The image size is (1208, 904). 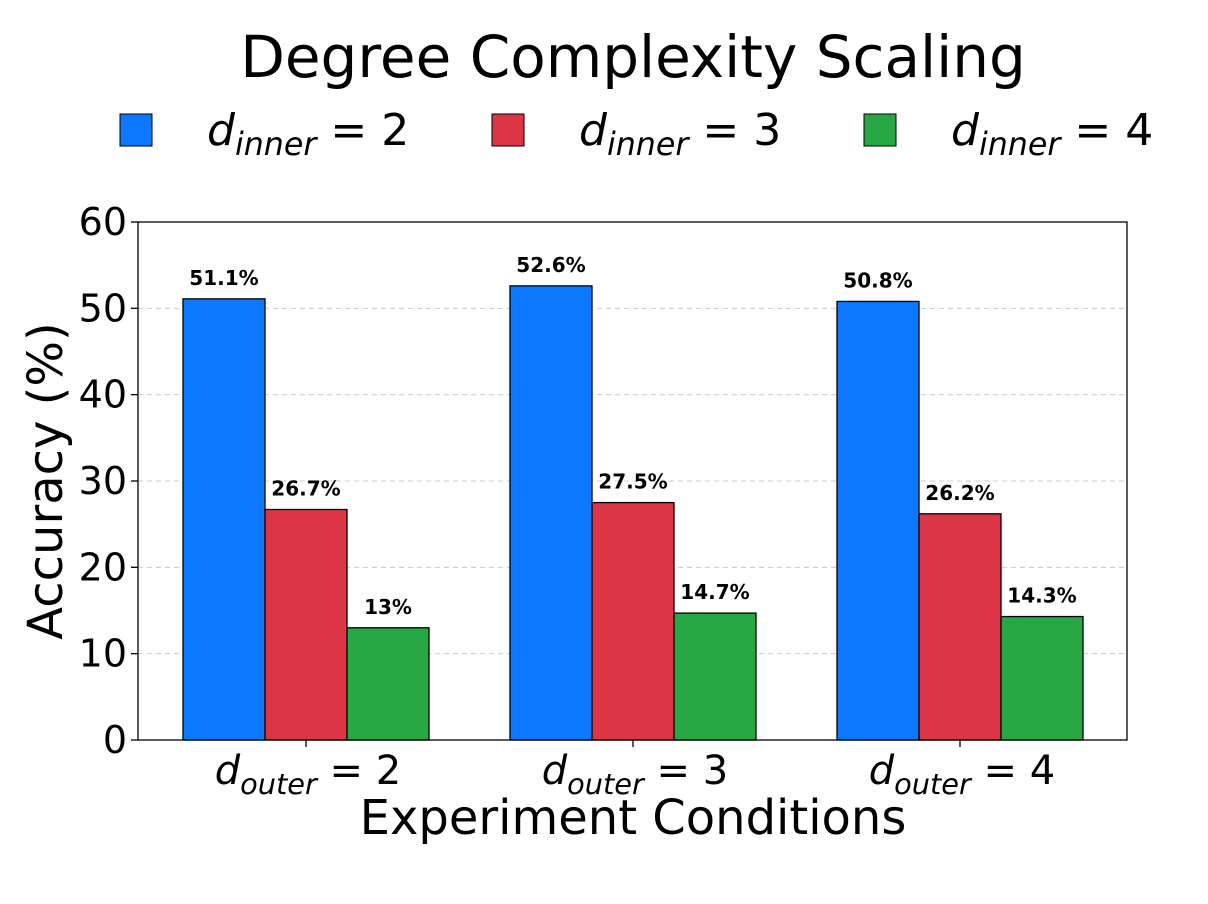 What do you see at coordinates (223, 278) in the screenshot?
I see `data-label: 51.1%` at bounding box center [223, 278].